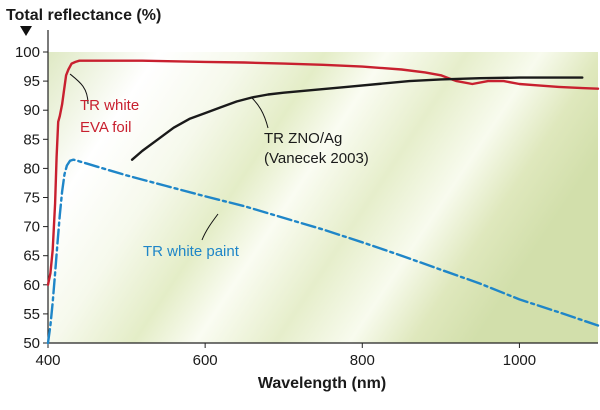 The width and height of the screenshot is (600, 410). Describe the element at coordinates (27, 52) in the screenshot. I see `y-tick-label: 100` at that location.